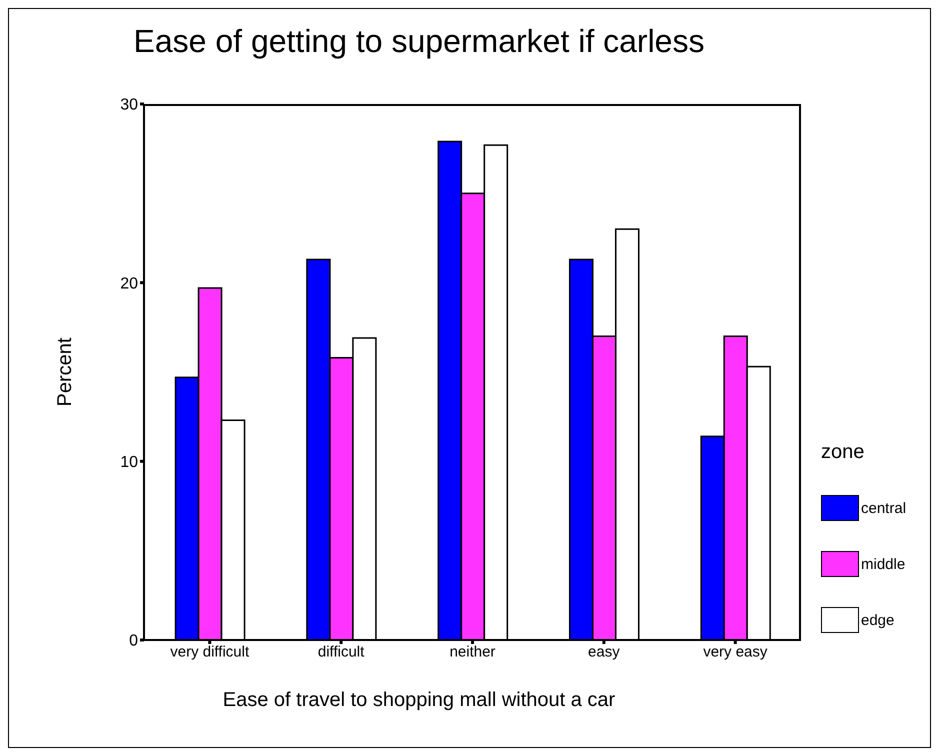 The width and height of the screenshot is (939, 756). What do you see at coordinates (843, 452) in the screenshot?
I see `legend-title: zone` at bounding box center [843, 452].